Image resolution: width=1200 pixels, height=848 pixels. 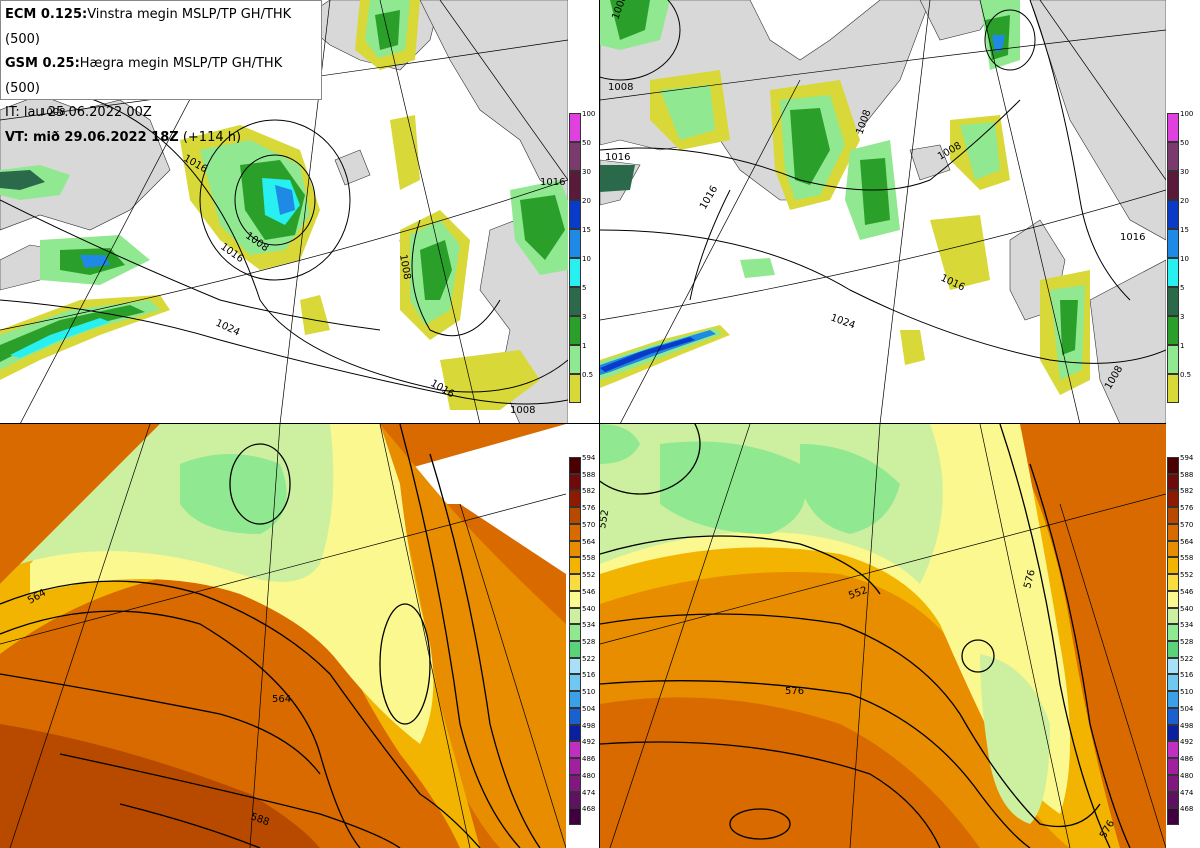 What do you see at coordinates (589, 508) in the screenshot?
I see `height-legend-tick-label: 576` at bounding box center [589, 508].